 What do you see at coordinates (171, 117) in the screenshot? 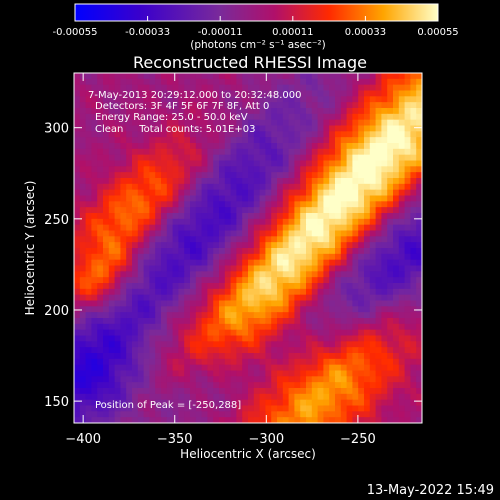
I see `info-energy-range: Energy Range: 25.0 - 50.0 keV` at bounding box center [171, 117].